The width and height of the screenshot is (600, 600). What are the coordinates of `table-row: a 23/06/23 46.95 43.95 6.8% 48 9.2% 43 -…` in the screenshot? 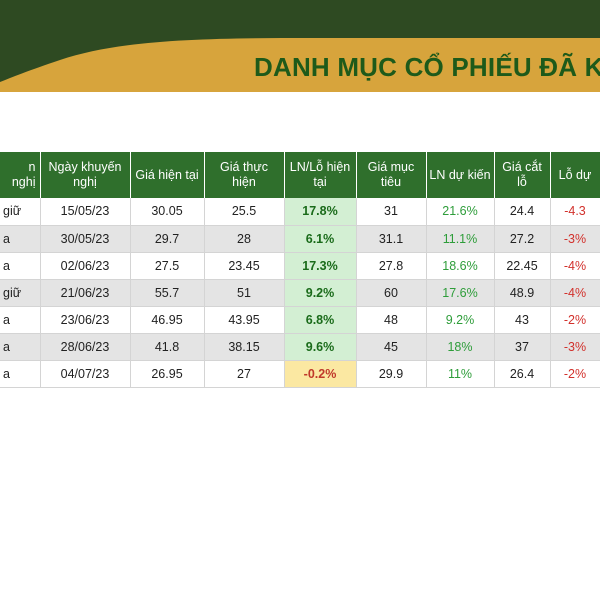 It's located at (300, 320).